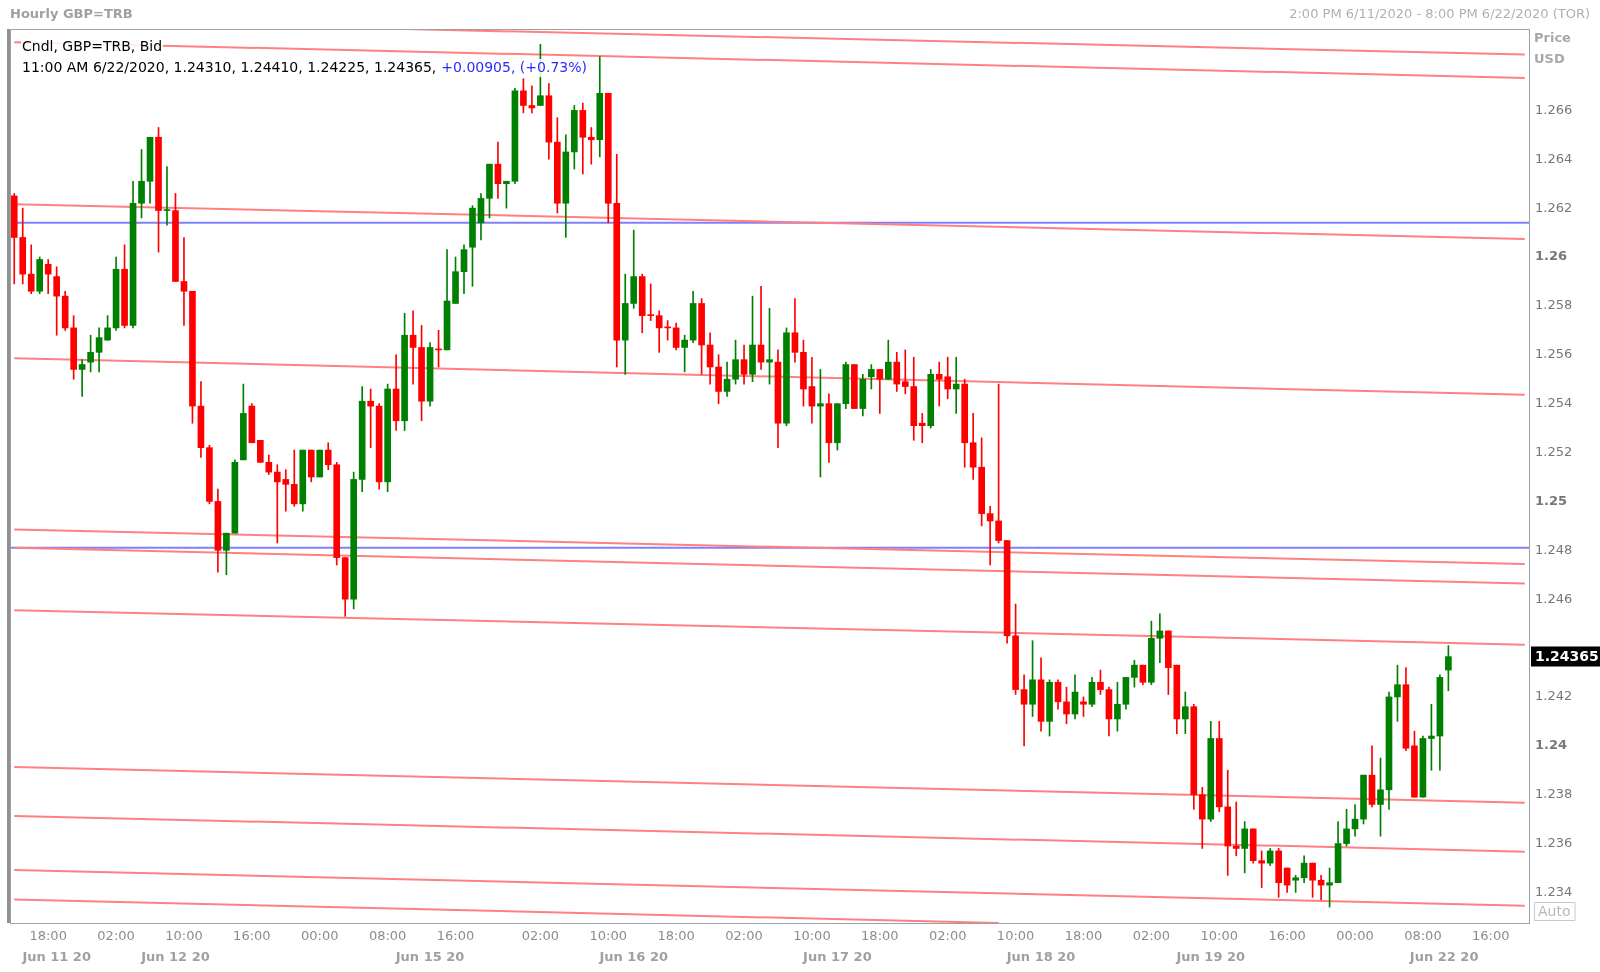 Image resolution: width=1600 pixels, height=972 pixels. I want to click on y-tick-label: 1.236, so click(1554, 842).